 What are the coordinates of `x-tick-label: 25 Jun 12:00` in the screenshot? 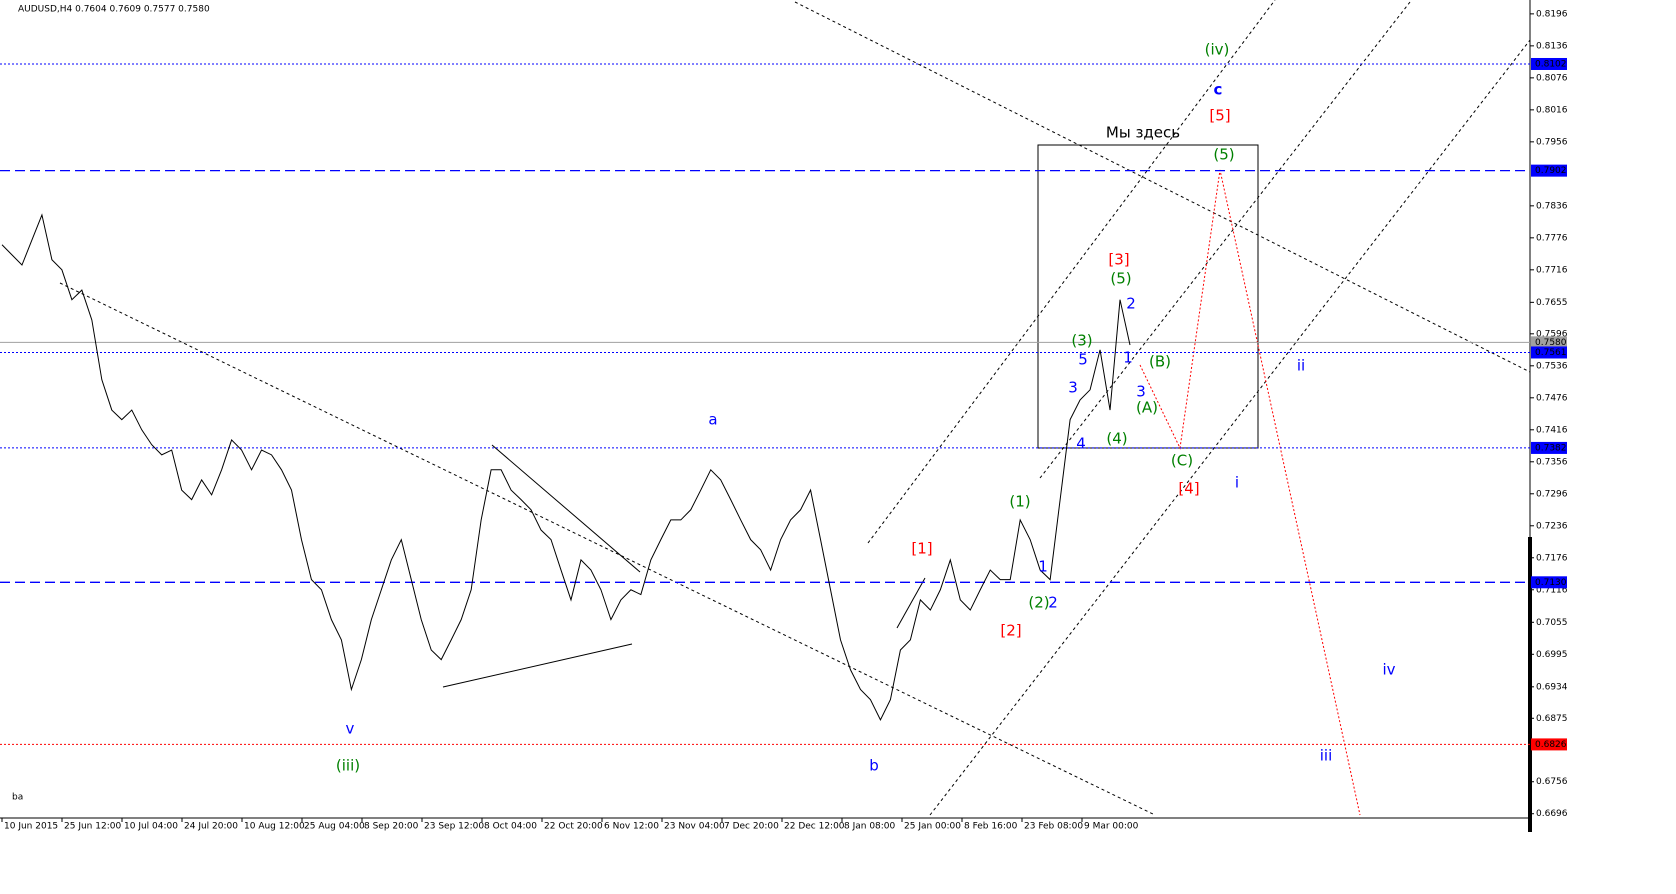 It's located at (92, 827).